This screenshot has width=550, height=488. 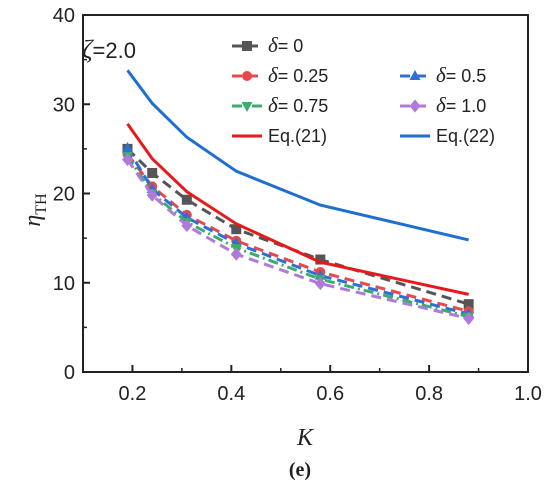 I want to click on legend-label: Eq.(21), so click(x=297, y=136).